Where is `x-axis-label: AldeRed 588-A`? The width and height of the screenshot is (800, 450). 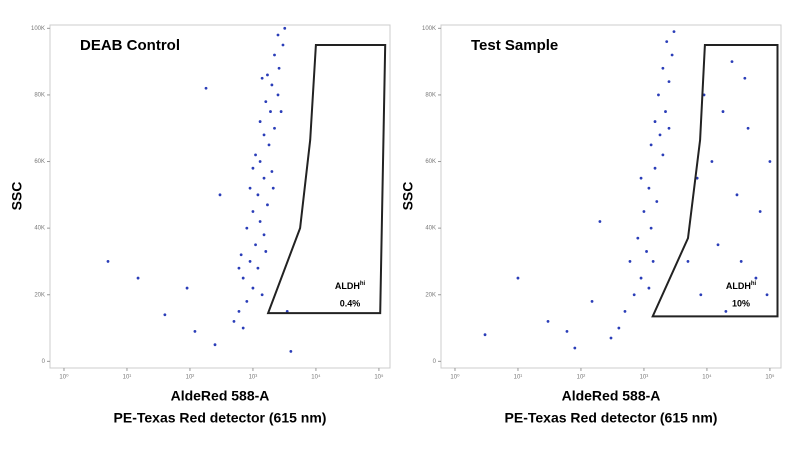
x-axis-label: AldeRed 588-A is located at coordinates (611, 396).